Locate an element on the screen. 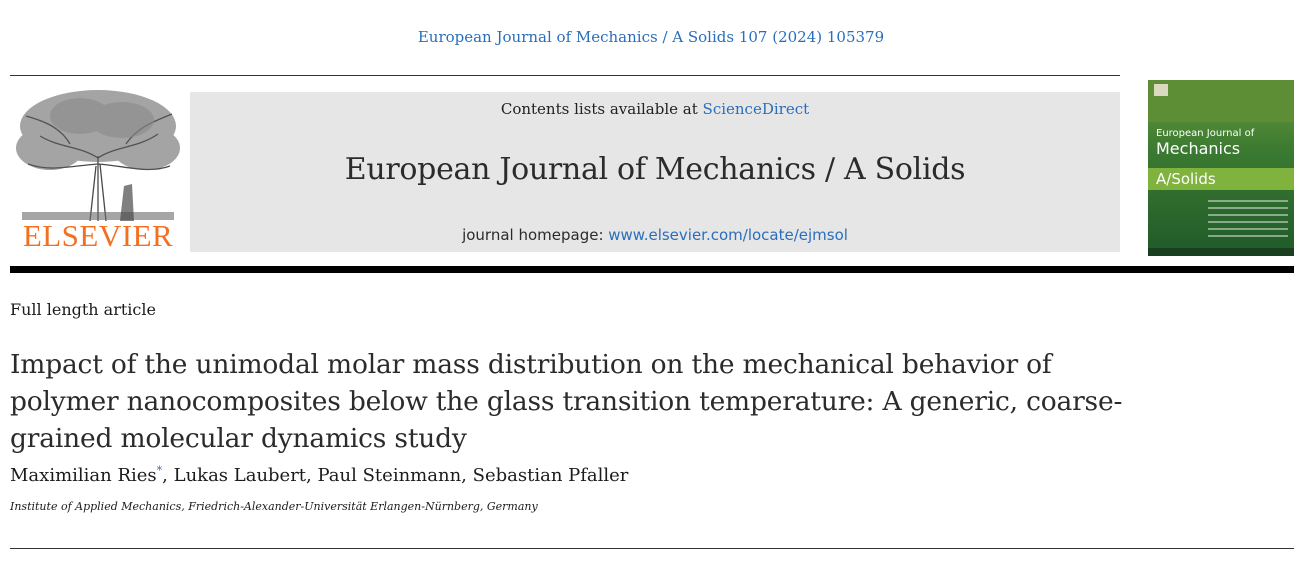  header-divider is located at coordinates (565, 75).